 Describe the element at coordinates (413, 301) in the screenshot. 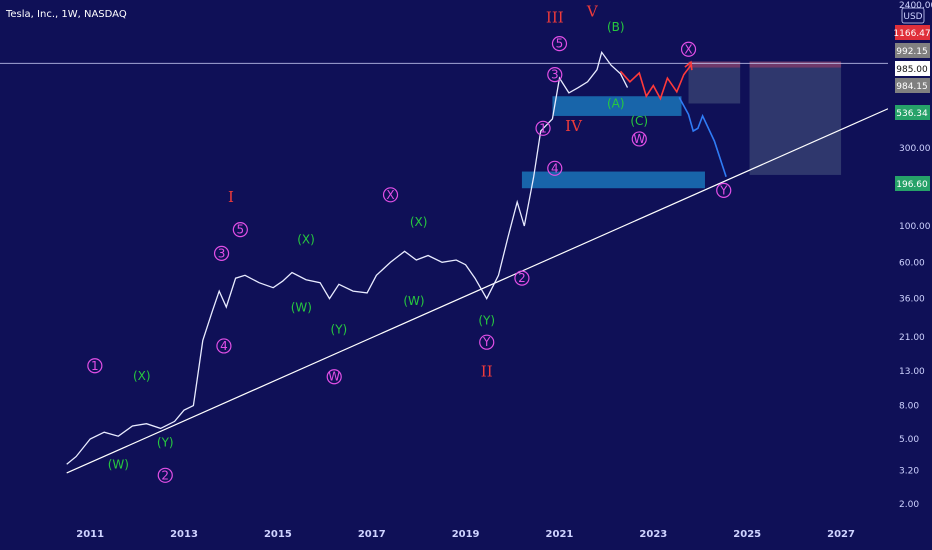

I see `wave-label-green-7: (W)` at that location.